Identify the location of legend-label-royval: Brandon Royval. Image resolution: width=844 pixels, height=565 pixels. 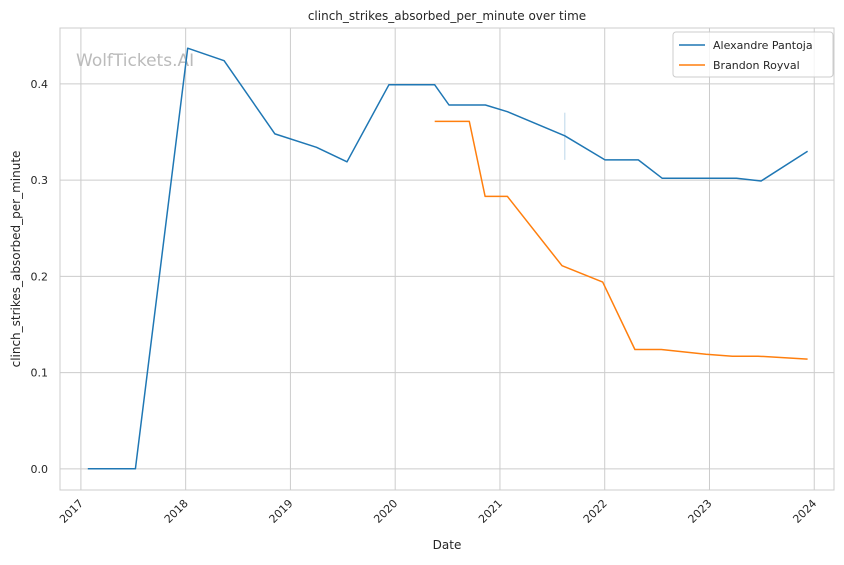
(756, 65).